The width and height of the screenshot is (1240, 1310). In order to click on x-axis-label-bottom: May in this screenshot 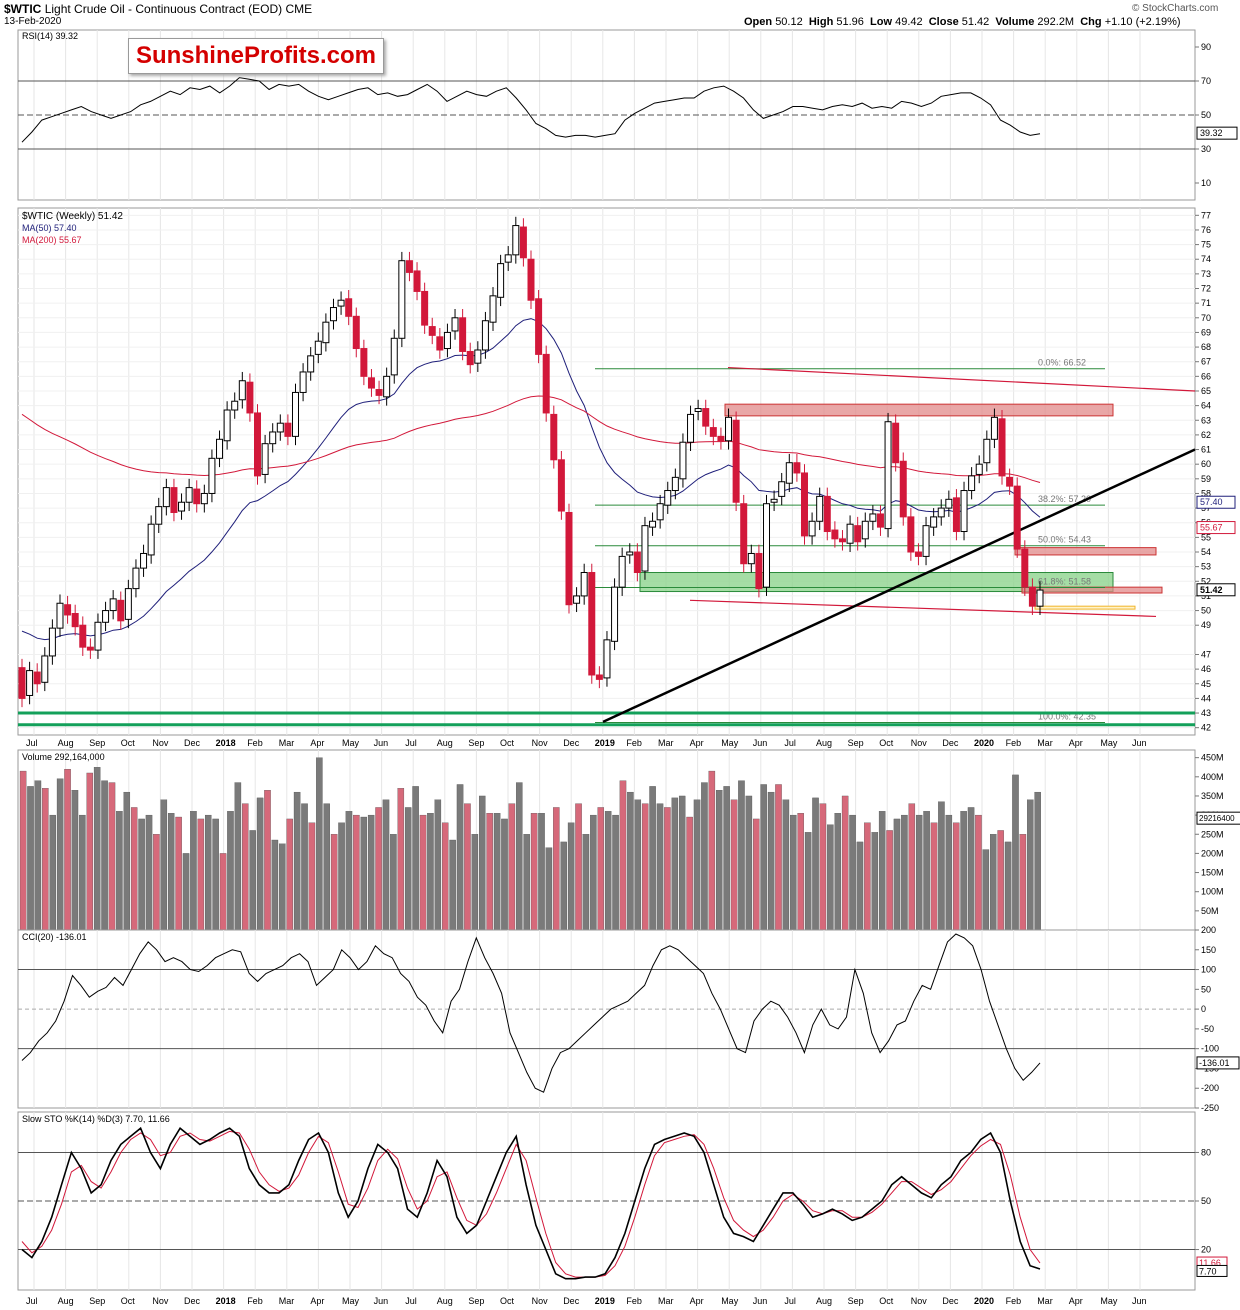, I will do `click(1109, 1301)`.